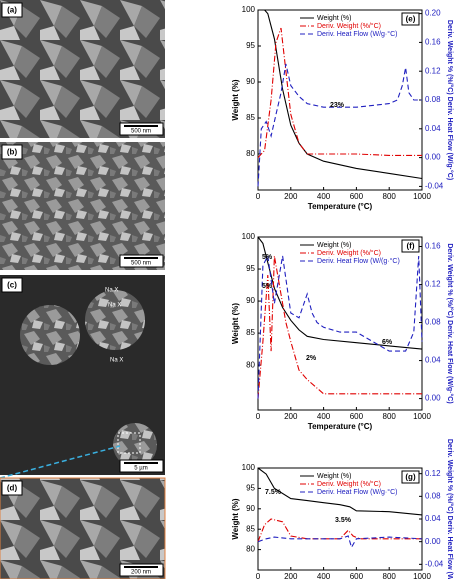 This screenshot has height=584, width=474. I want to click on panel-label: (g), so click(410, 477).